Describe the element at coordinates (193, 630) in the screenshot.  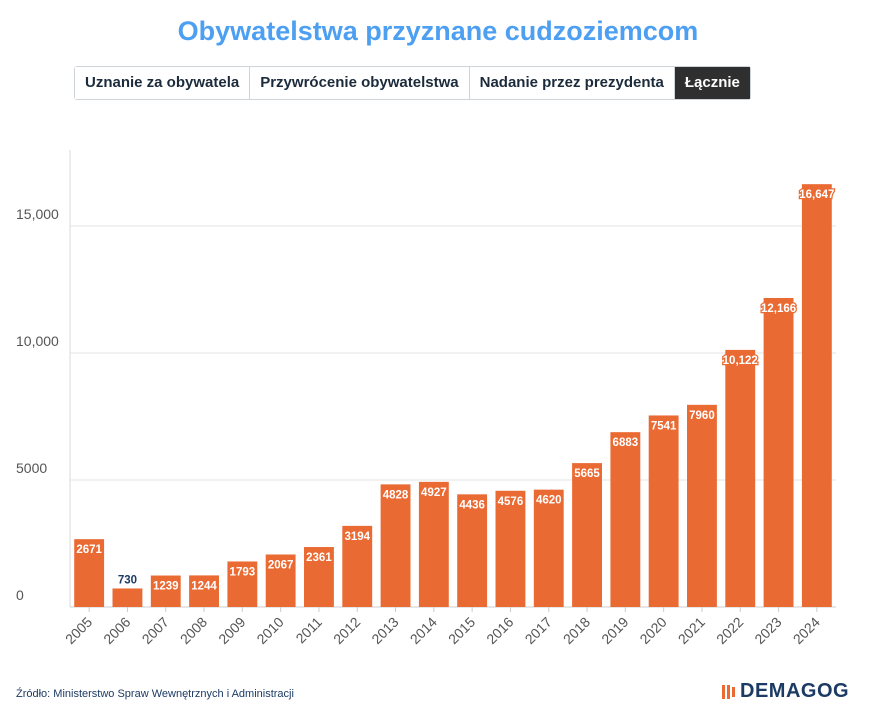
I see `x-tick-label: 2008` at that location.